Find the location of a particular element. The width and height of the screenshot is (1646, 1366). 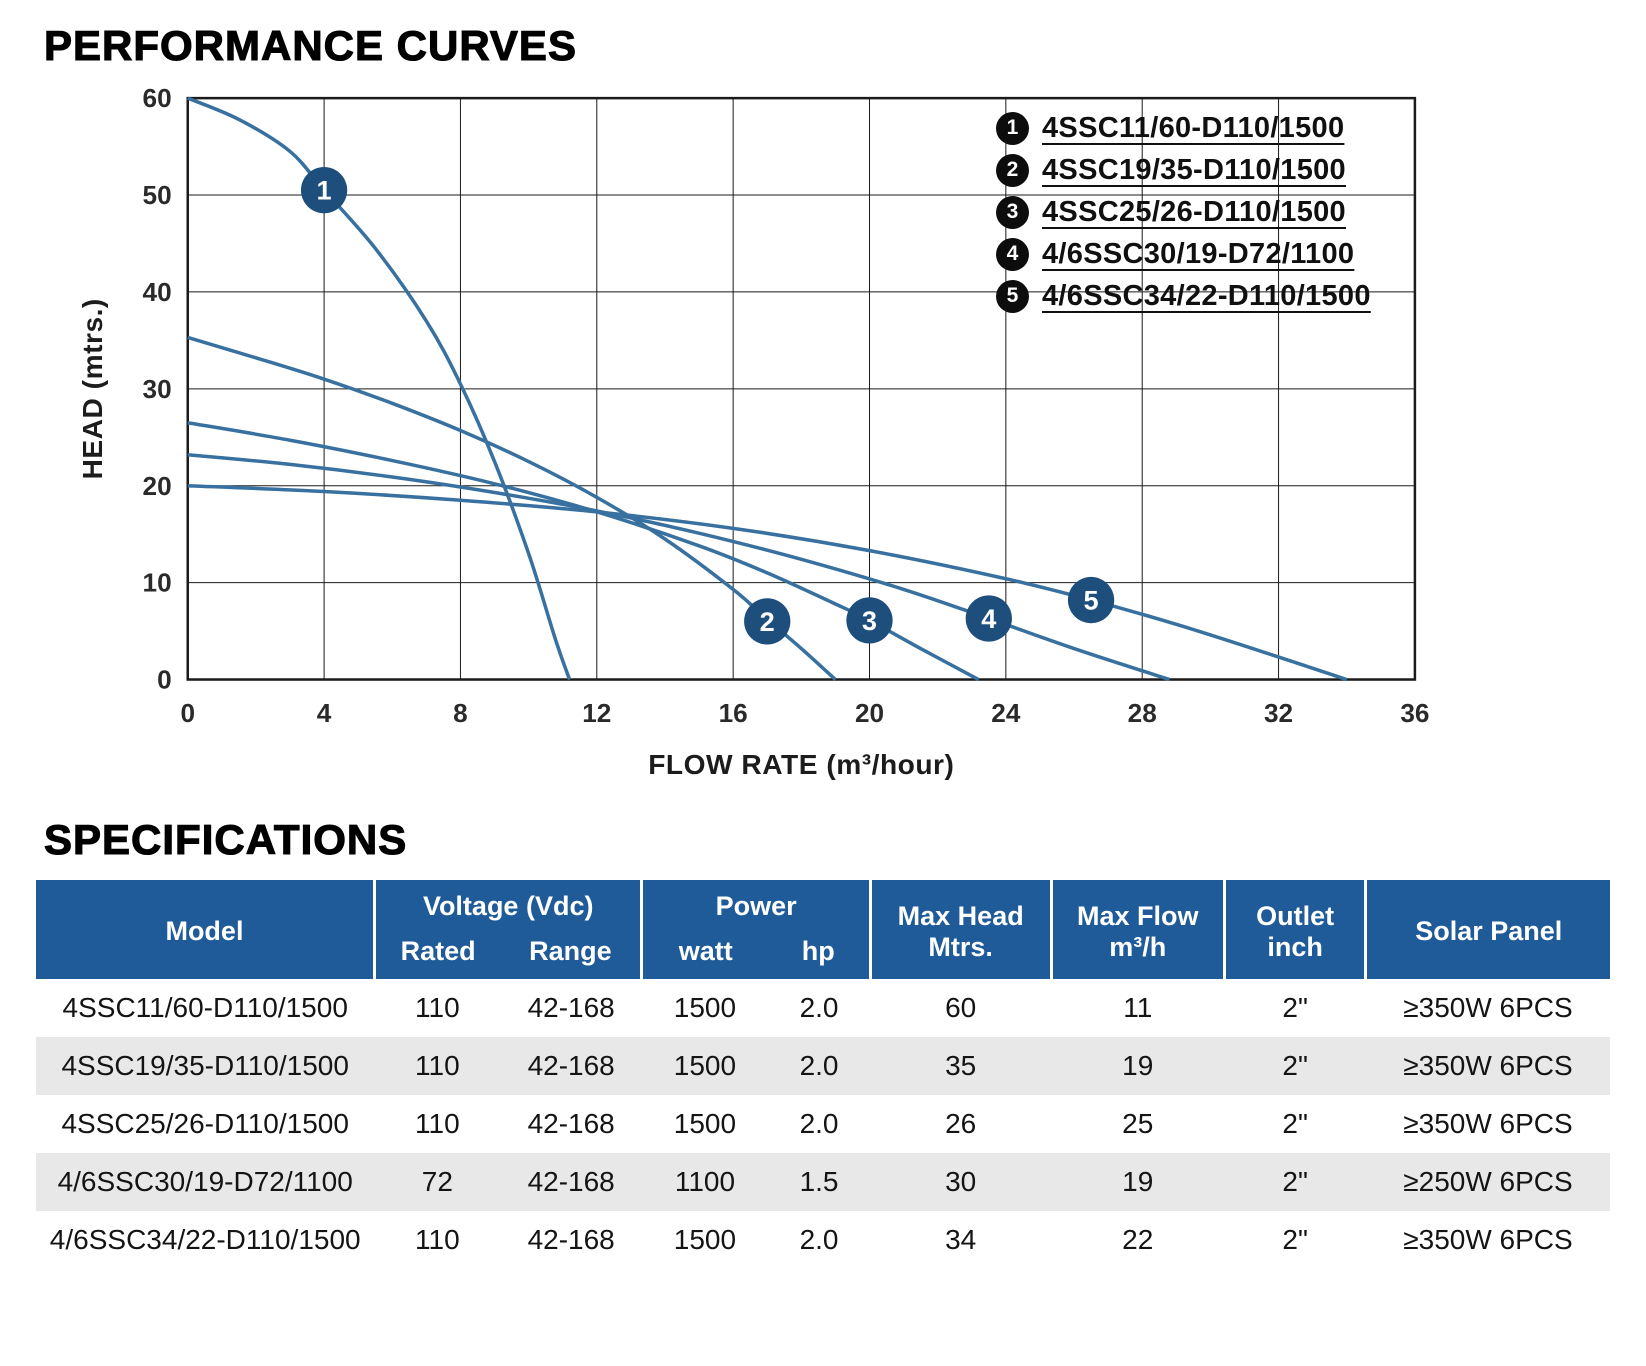

col-header-voltage-rated: Rated is located at coordinates (436, 954).